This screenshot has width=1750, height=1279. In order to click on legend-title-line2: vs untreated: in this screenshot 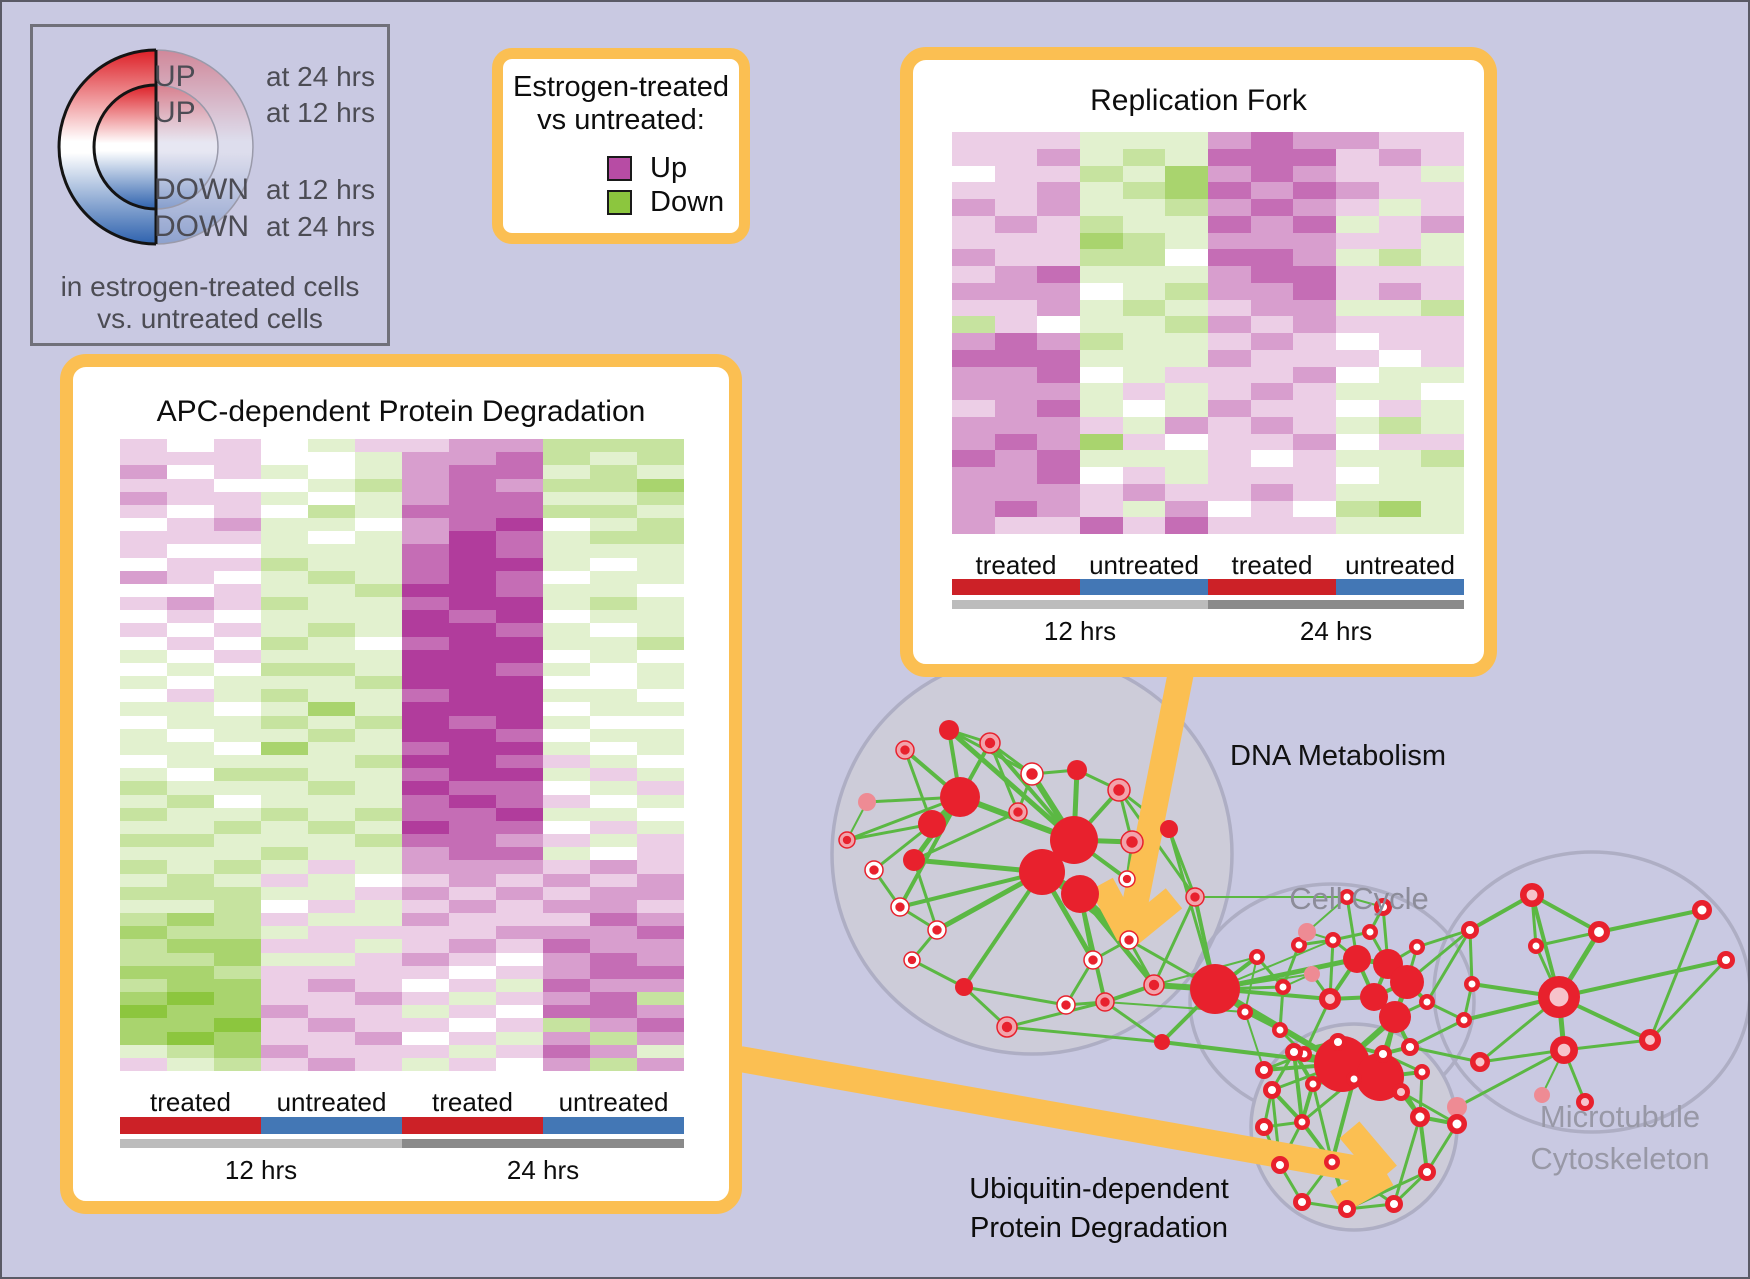, I will do `click(621, 120)`.